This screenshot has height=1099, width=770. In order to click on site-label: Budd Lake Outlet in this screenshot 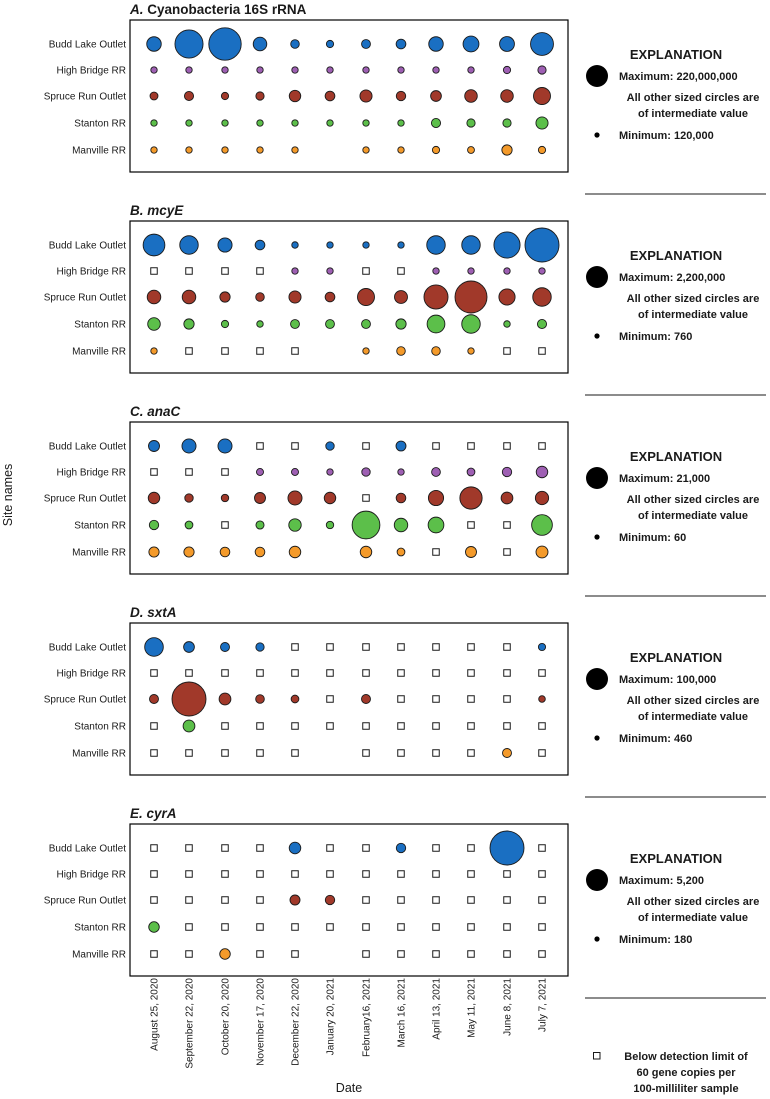, I will do `click(87, 45)`.